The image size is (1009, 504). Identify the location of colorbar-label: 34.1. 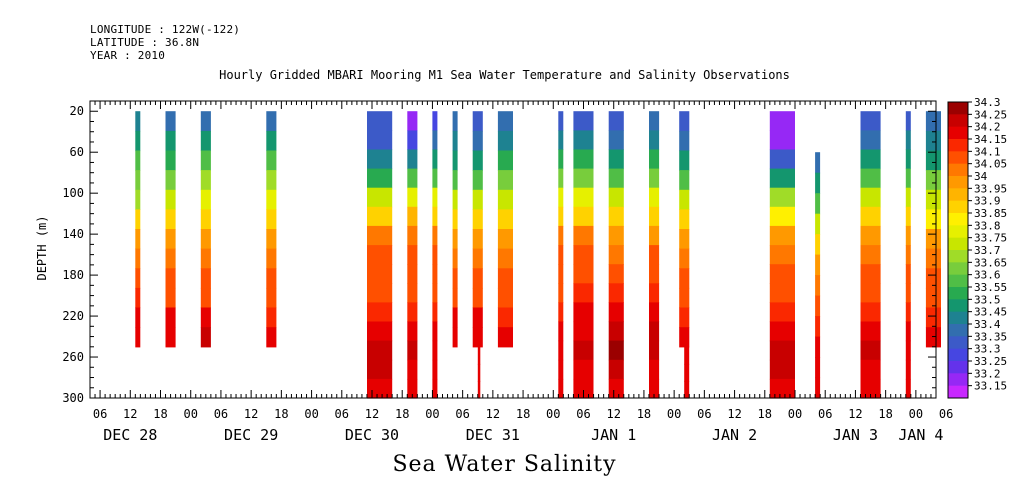
(987, 151).